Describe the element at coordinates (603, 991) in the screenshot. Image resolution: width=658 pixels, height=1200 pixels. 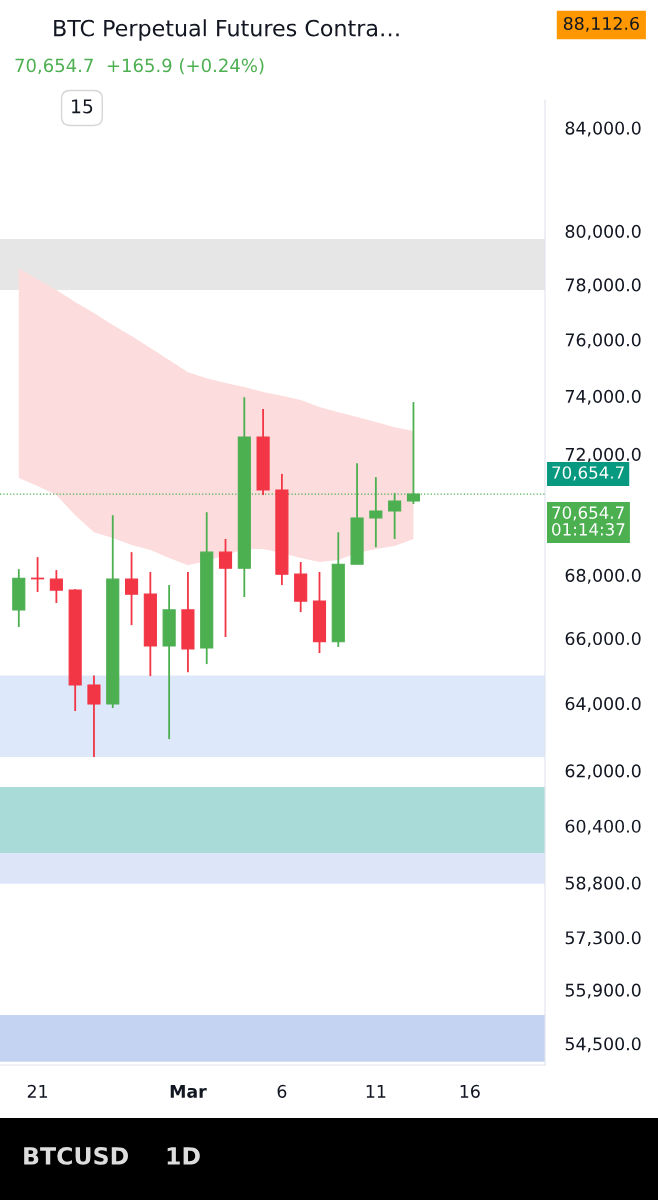
I see `y-tick-label: 55,900.0` at that location.